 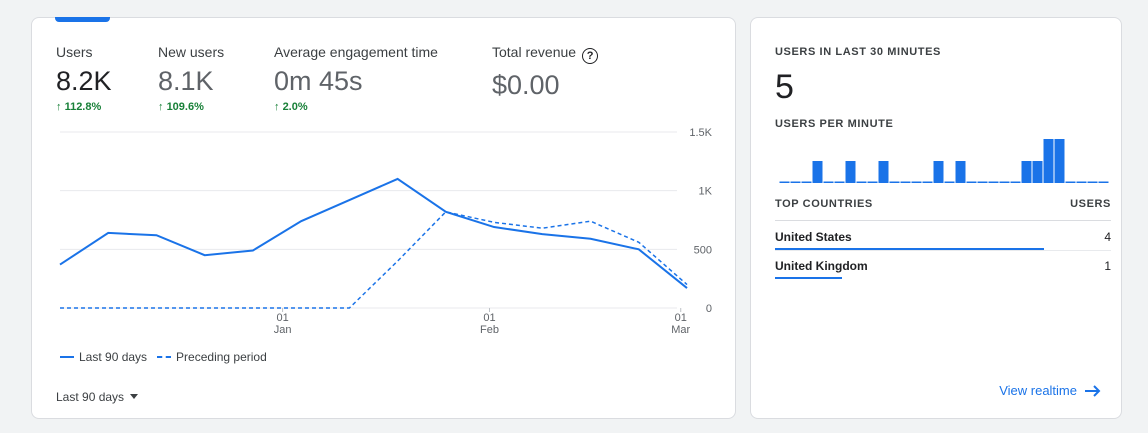 What do you see at coordinates (67, 357) in the screenshot?
I see `solid-line-swatch` at bounding box center [67, 357].